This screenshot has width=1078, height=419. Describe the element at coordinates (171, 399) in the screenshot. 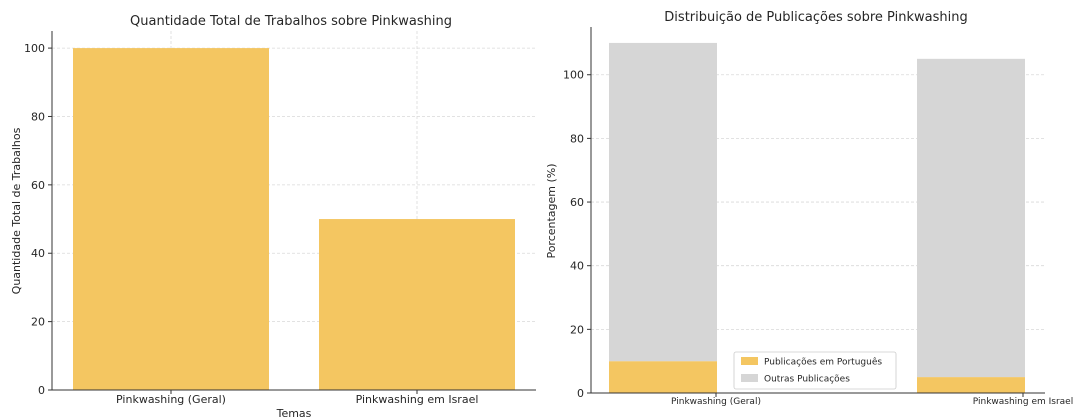

I see `chart1-x-tick-label: Pinkwashing (Geral)` at that location.